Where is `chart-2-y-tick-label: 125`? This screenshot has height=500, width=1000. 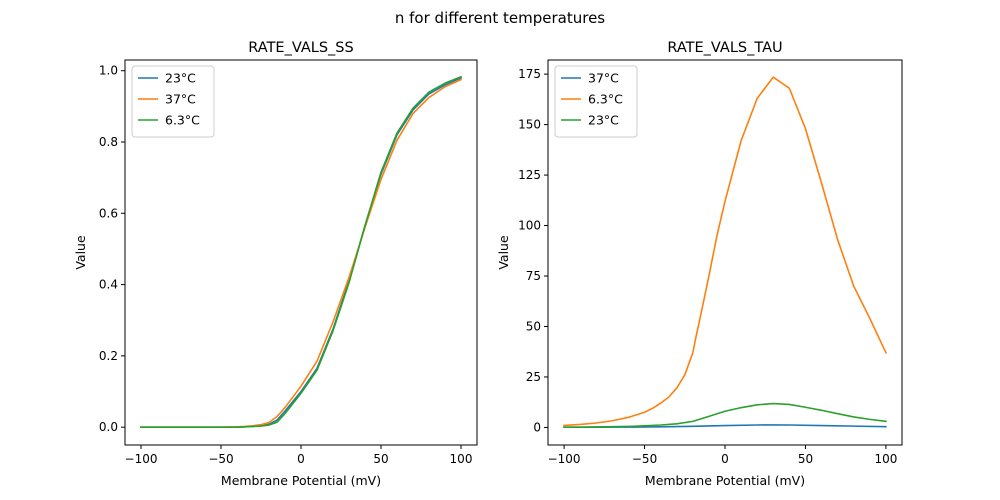
chart-2-y-tick-label: 125 is located at coordinates (529, 175).